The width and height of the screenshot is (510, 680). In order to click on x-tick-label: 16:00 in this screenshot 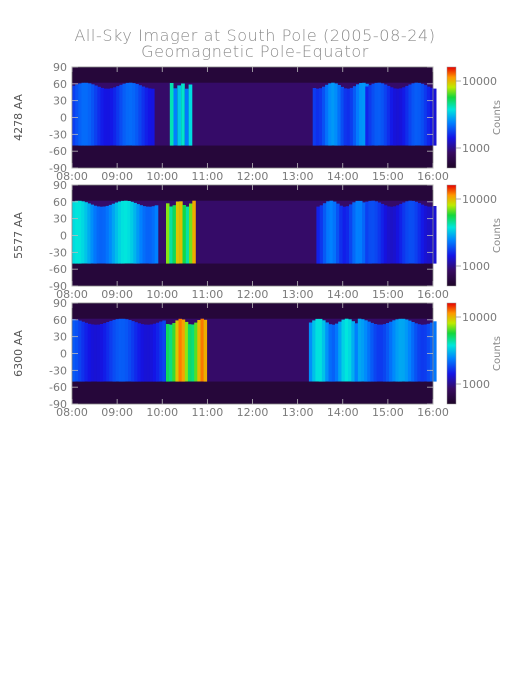, I will do `click(433, 412)`.